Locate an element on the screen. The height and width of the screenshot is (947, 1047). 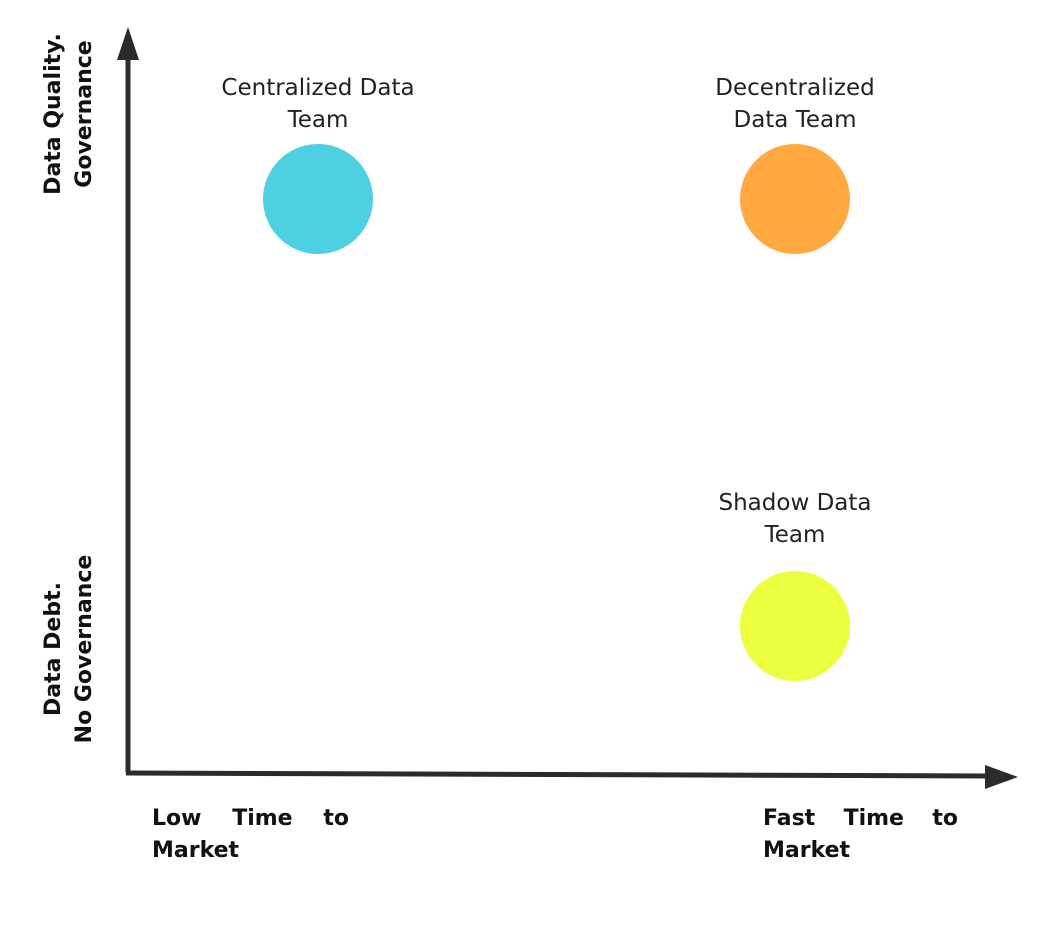
centralized-team-label: Centralized Data Team is located at coordinates (318, 104).